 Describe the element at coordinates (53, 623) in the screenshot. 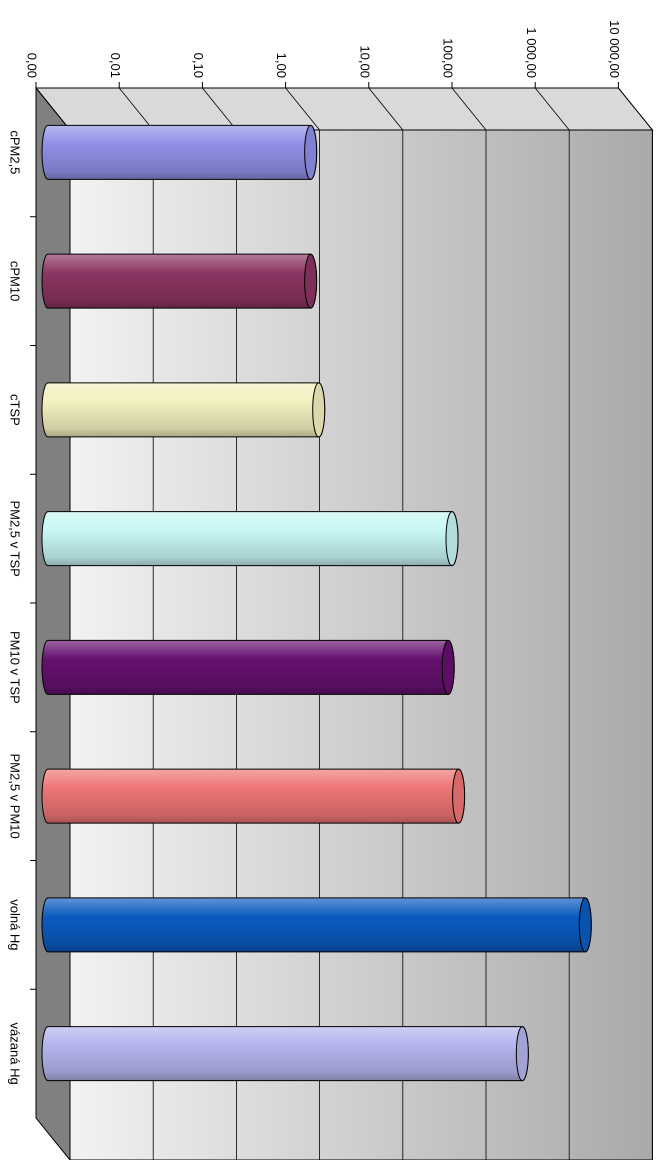

I see `side-wall` at that location.